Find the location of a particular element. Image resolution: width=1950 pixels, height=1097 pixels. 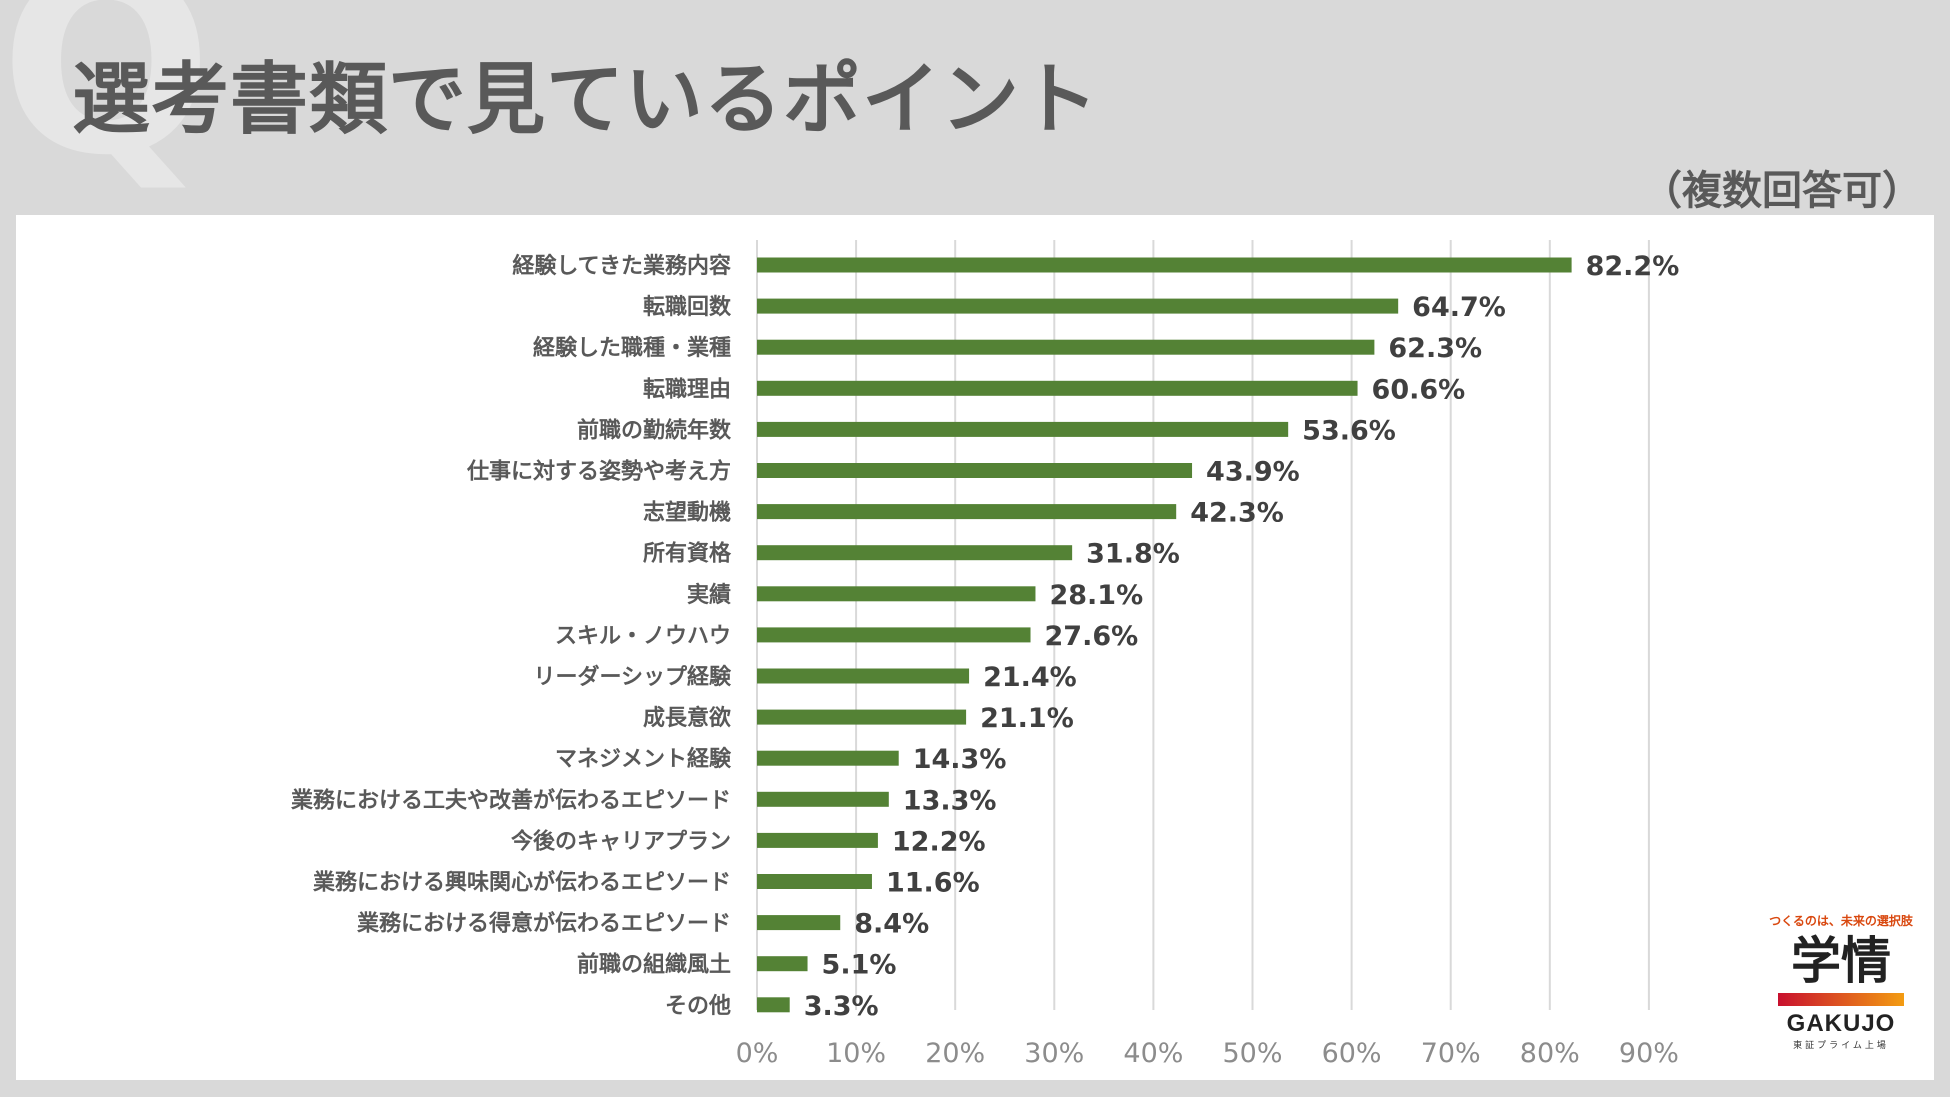

category-label: 業務における興味関心が伝わるエピソード is located at coordinates (522, 883).